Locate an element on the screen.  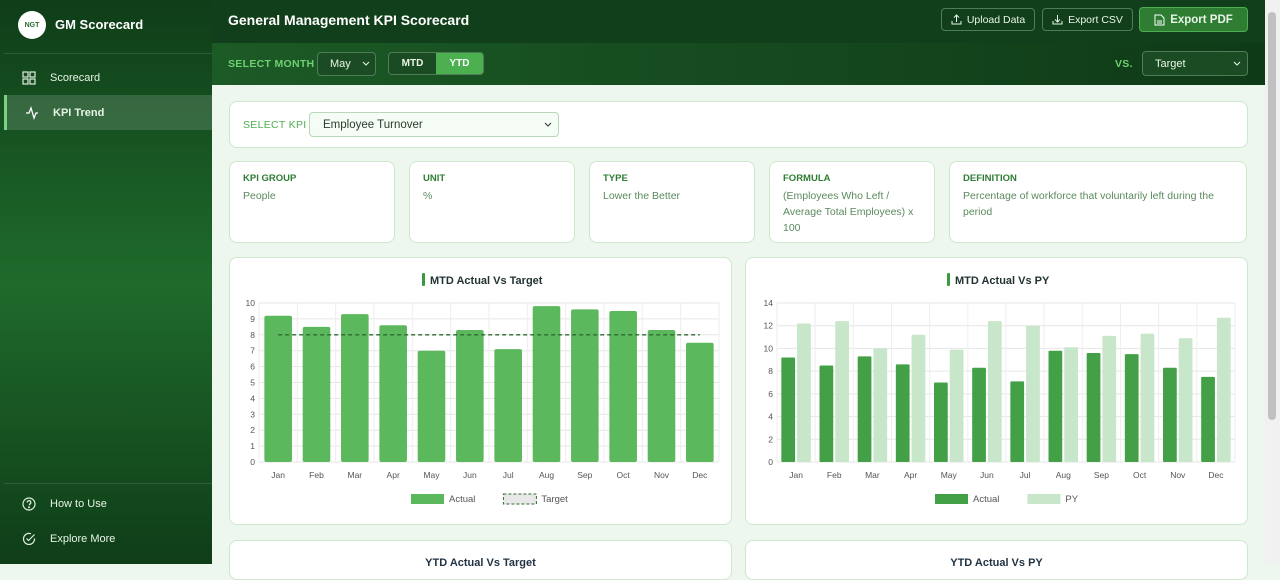
toolbar: SELECT MONTH May MTD YTD VS. Target is located at coordinates (738, 64).